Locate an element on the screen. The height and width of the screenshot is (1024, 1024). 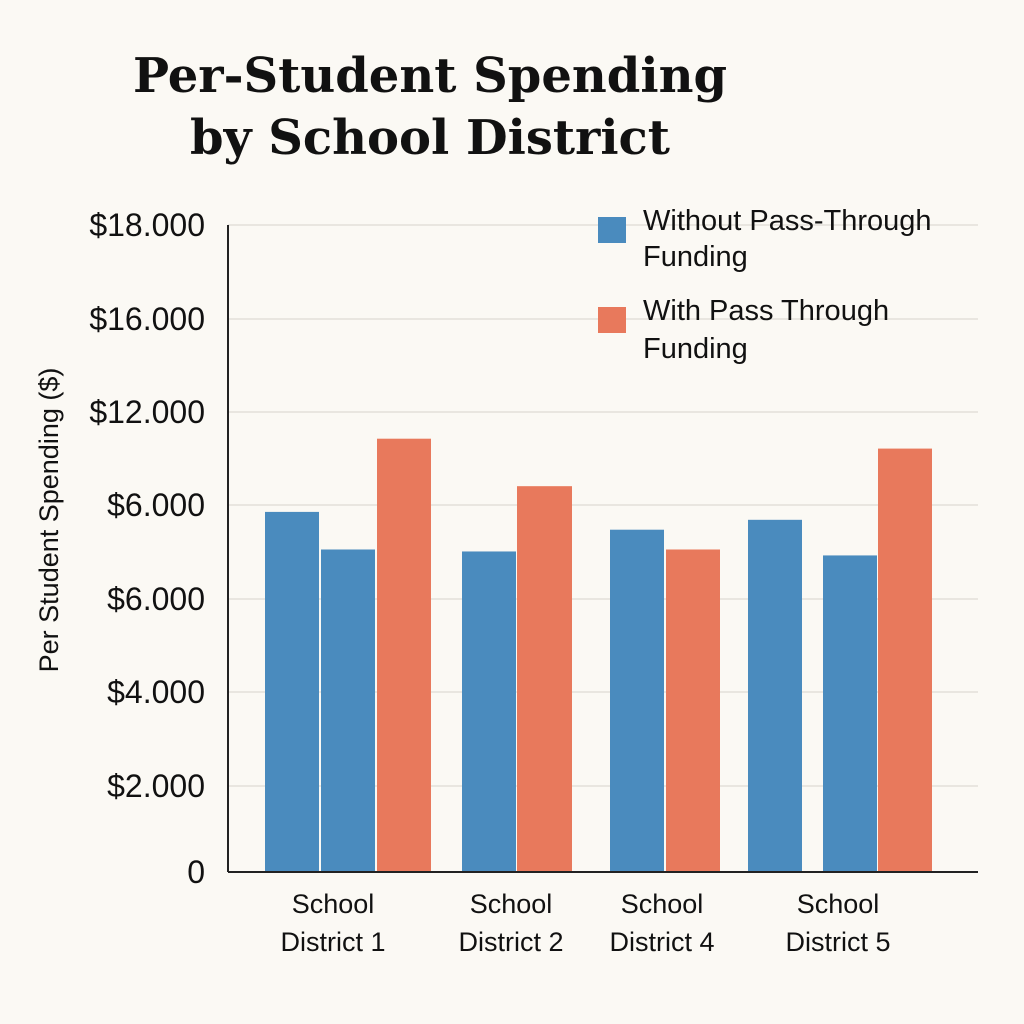
chart-title: Per-Student Spending by School District is located at coordinates (430, 107).